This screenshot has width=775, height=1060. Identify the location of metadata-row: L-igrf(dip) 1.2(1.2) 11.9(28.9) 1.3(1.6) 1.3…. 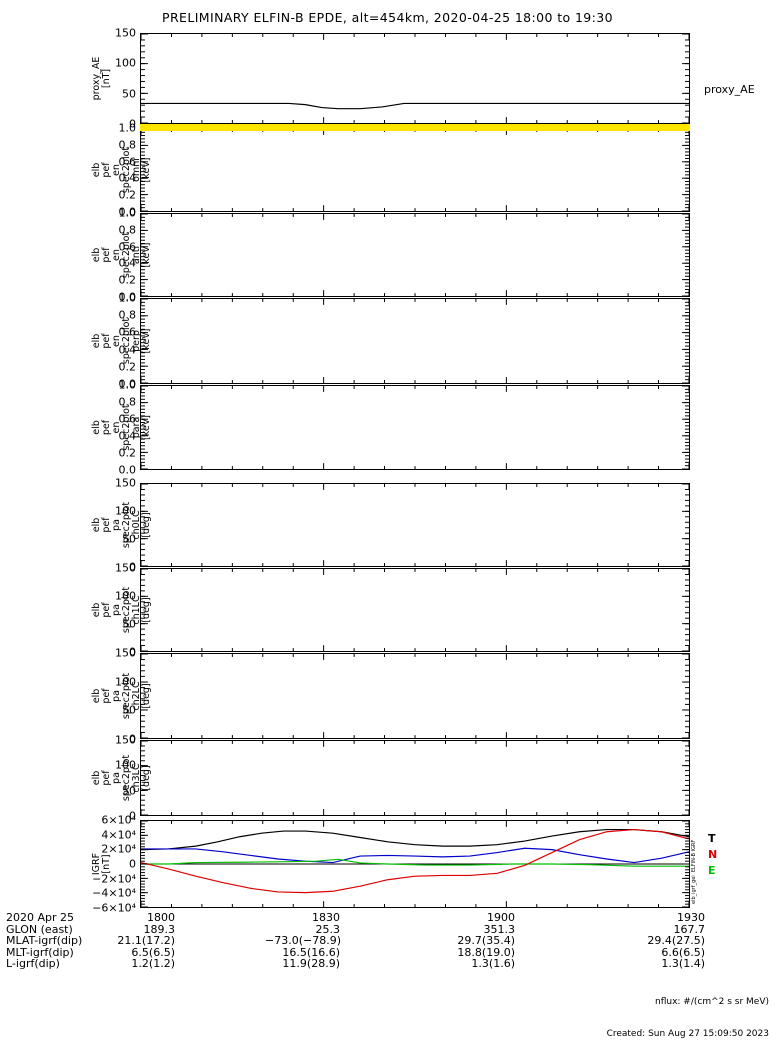
(387, 964).